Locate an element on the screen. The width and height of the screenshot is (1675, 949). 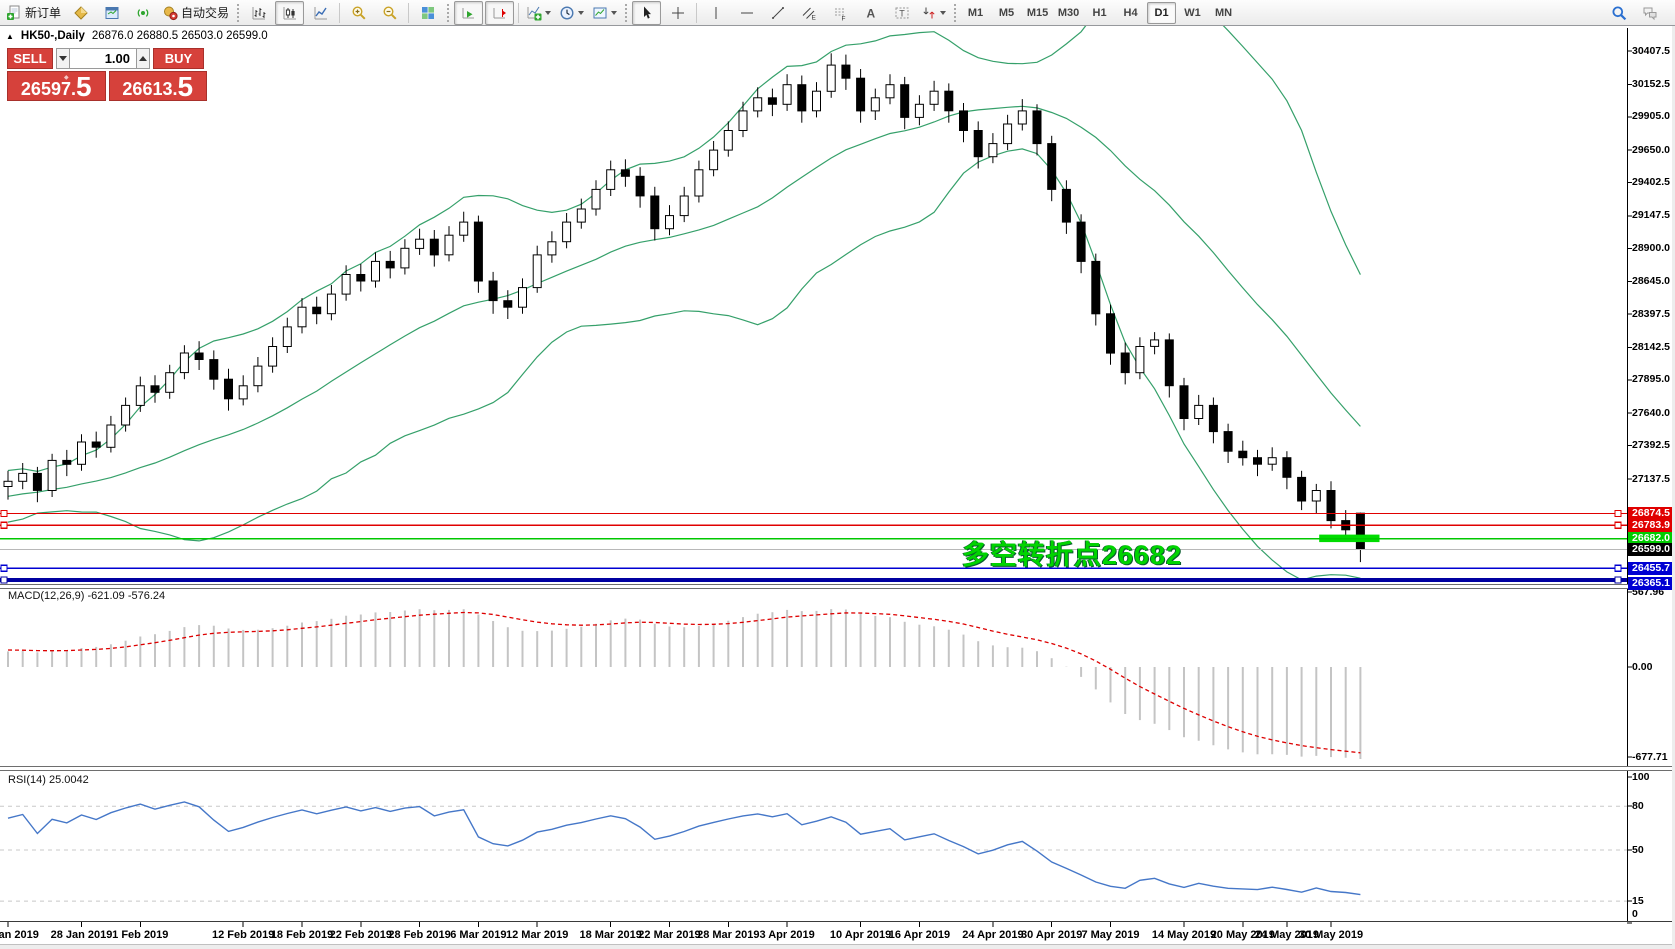
zoom-out-button is located at coordinates (389, 13).